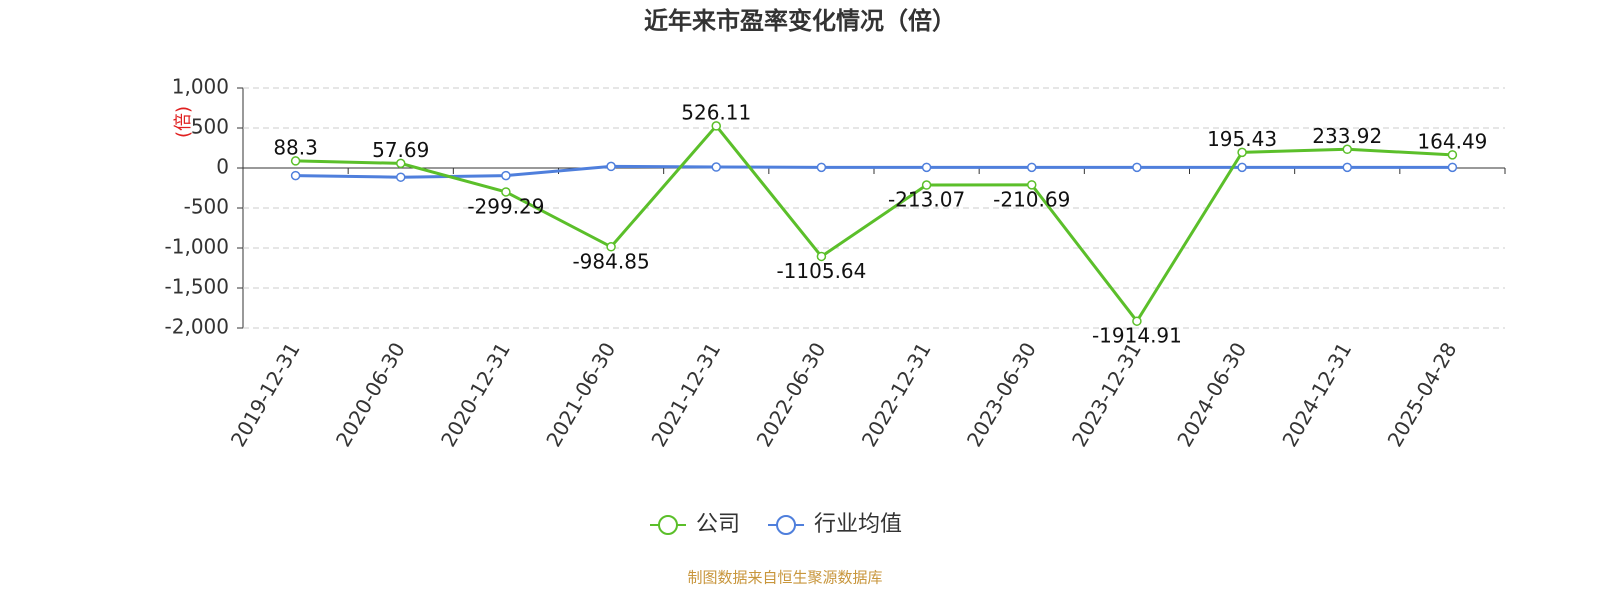 The height and width of the screenshot is (604, 1600). Describe the element at coordinates (685, 394) in the screenshot. I see `x-tick-label: 2021-12-31` at that location.